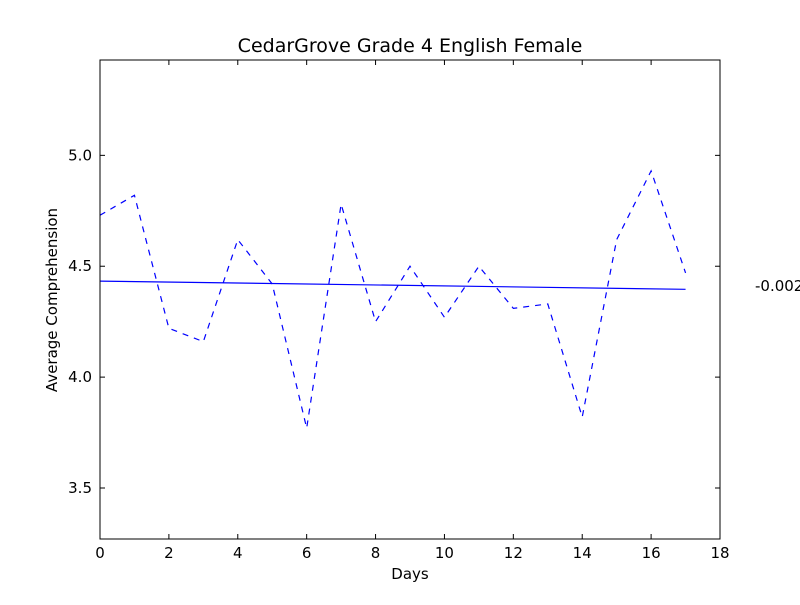 This screenshot has height=605, width=800. Describe the element at coordinates (444, 553) in the screenshot. I see `x-tick-label: 10` at that location.